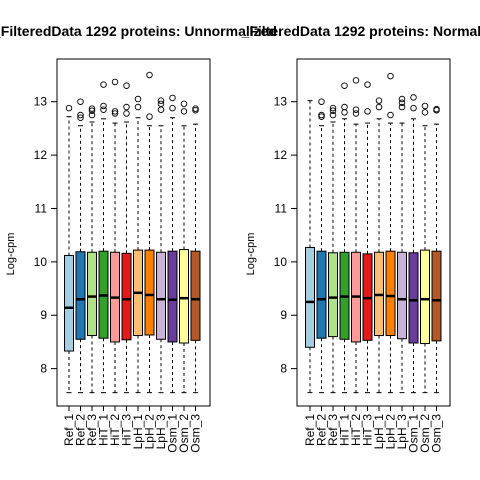 This screenshot has height=480, width=480. Describe the element at coordinates (283, 369) in the screenshot. I see `y-tick-label: 8` at that location.